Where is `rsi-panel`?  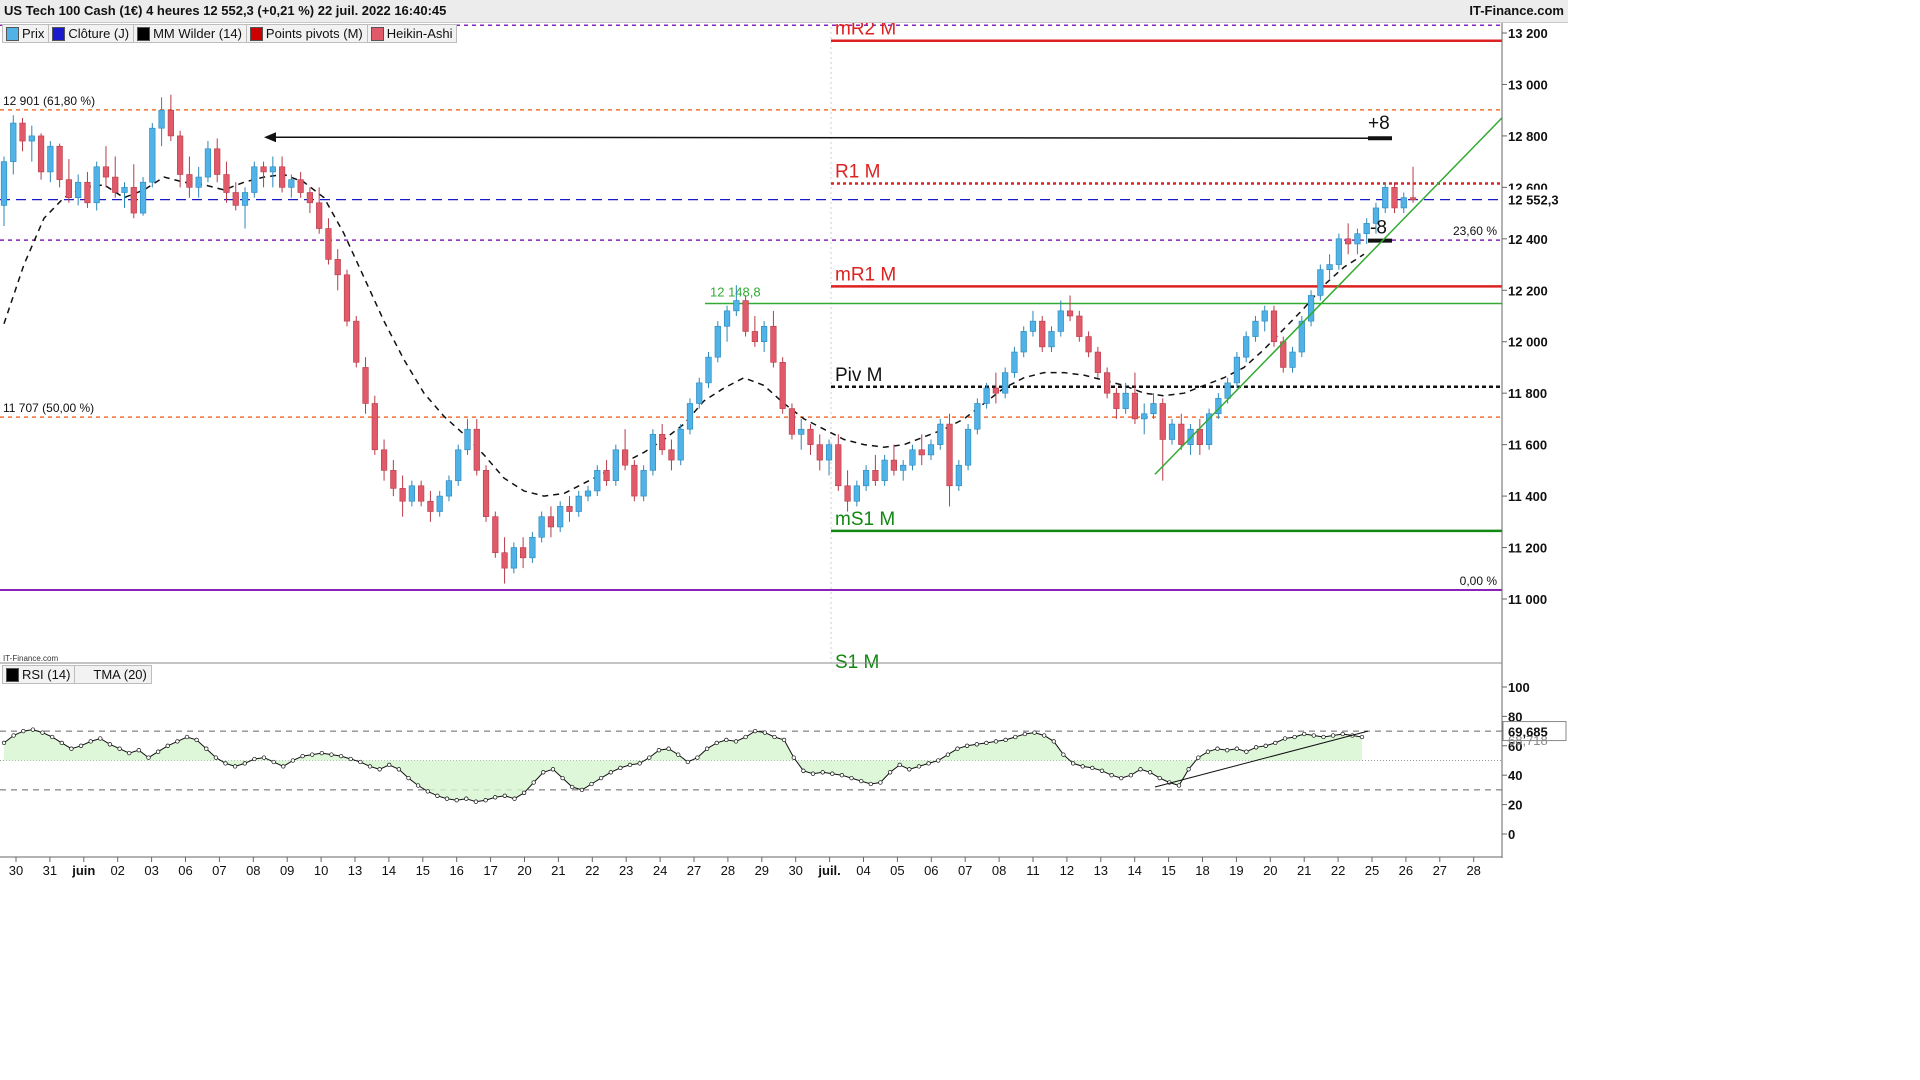
rsi-panel is located at coordinates (751, 765).